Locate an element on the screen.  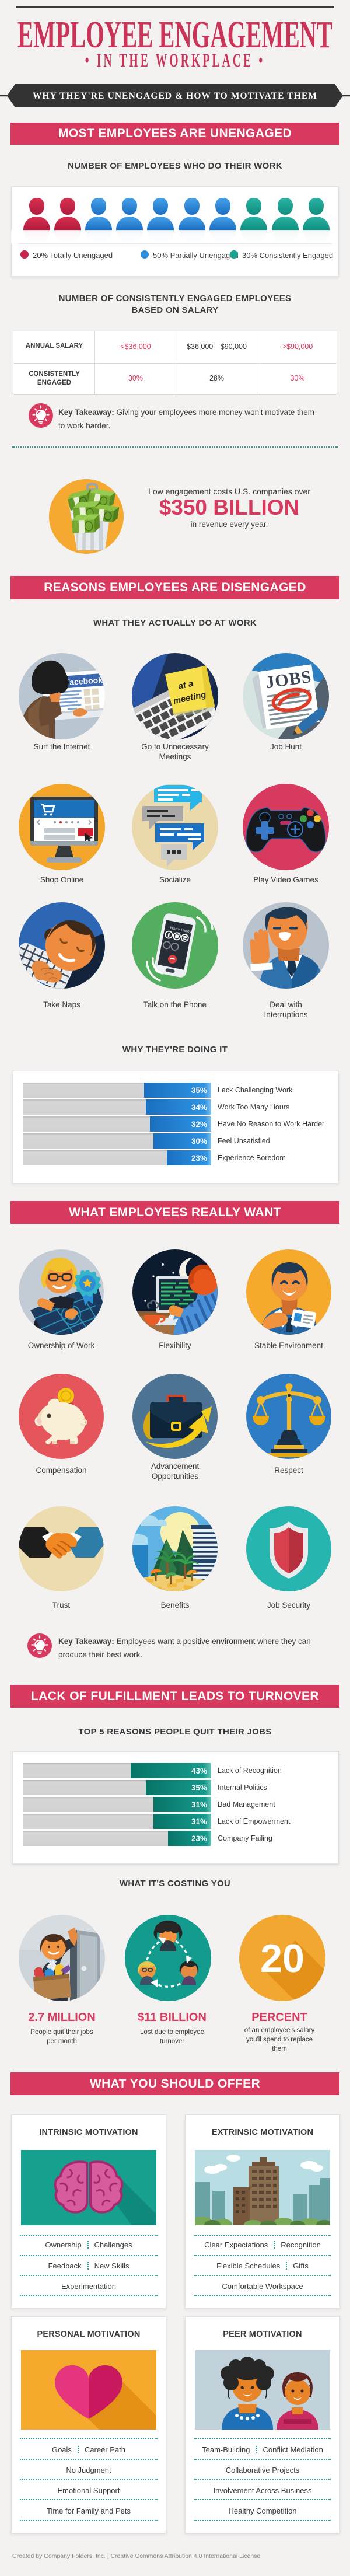
svg-text: Lack Challenging Work is located at coordinates (256, 1090).